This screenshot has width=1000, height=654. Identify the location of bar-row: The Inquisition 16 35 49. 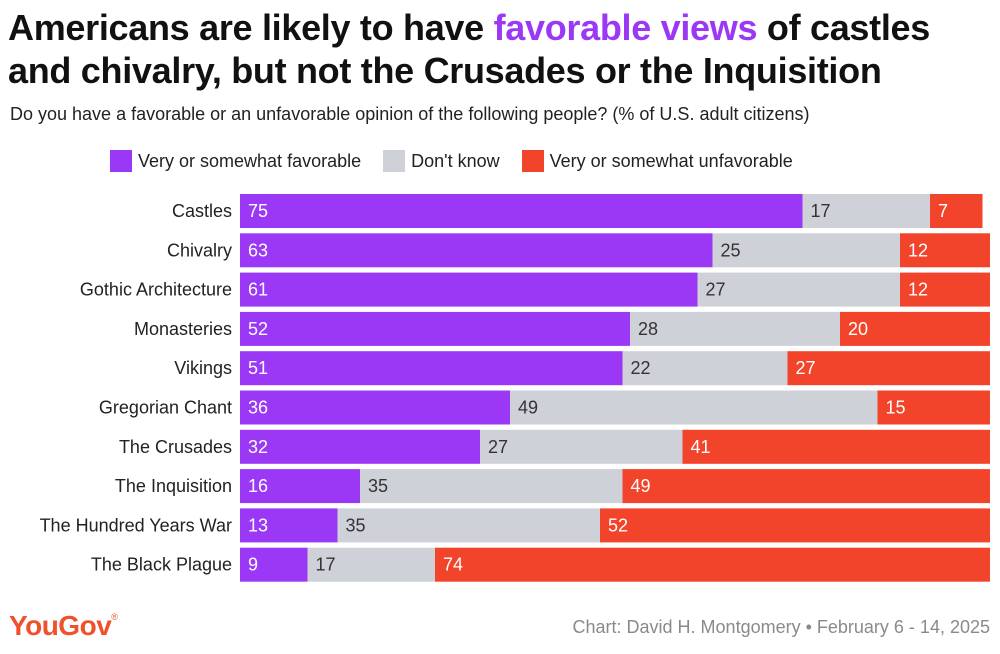
(552, 486).